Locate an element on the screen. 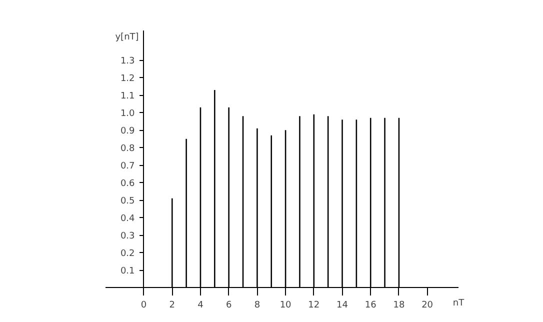 This screenshot has height=322, width=543. y-tick-label: 1.1 is located at coordinates (127, 97).